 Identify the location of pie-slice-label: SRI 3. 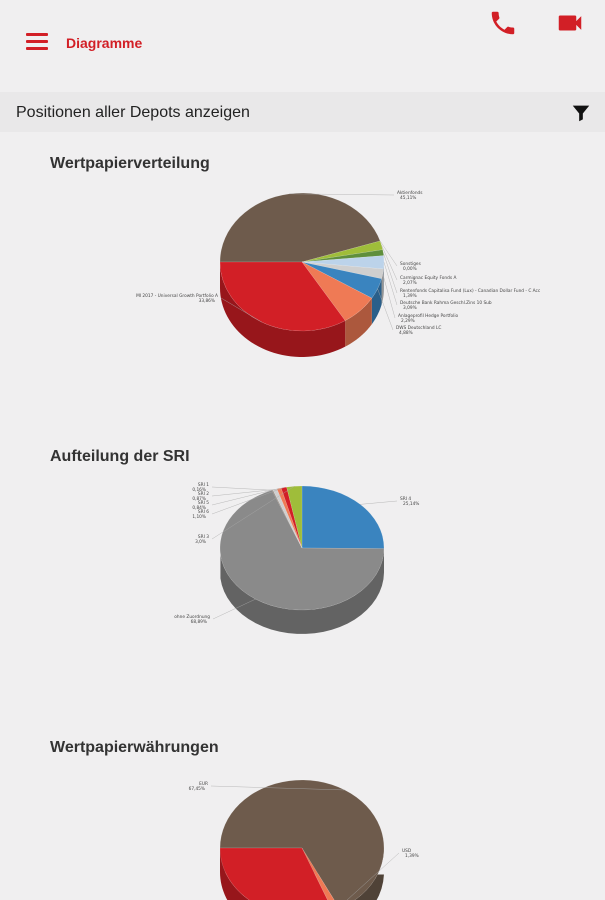
(203, 537).